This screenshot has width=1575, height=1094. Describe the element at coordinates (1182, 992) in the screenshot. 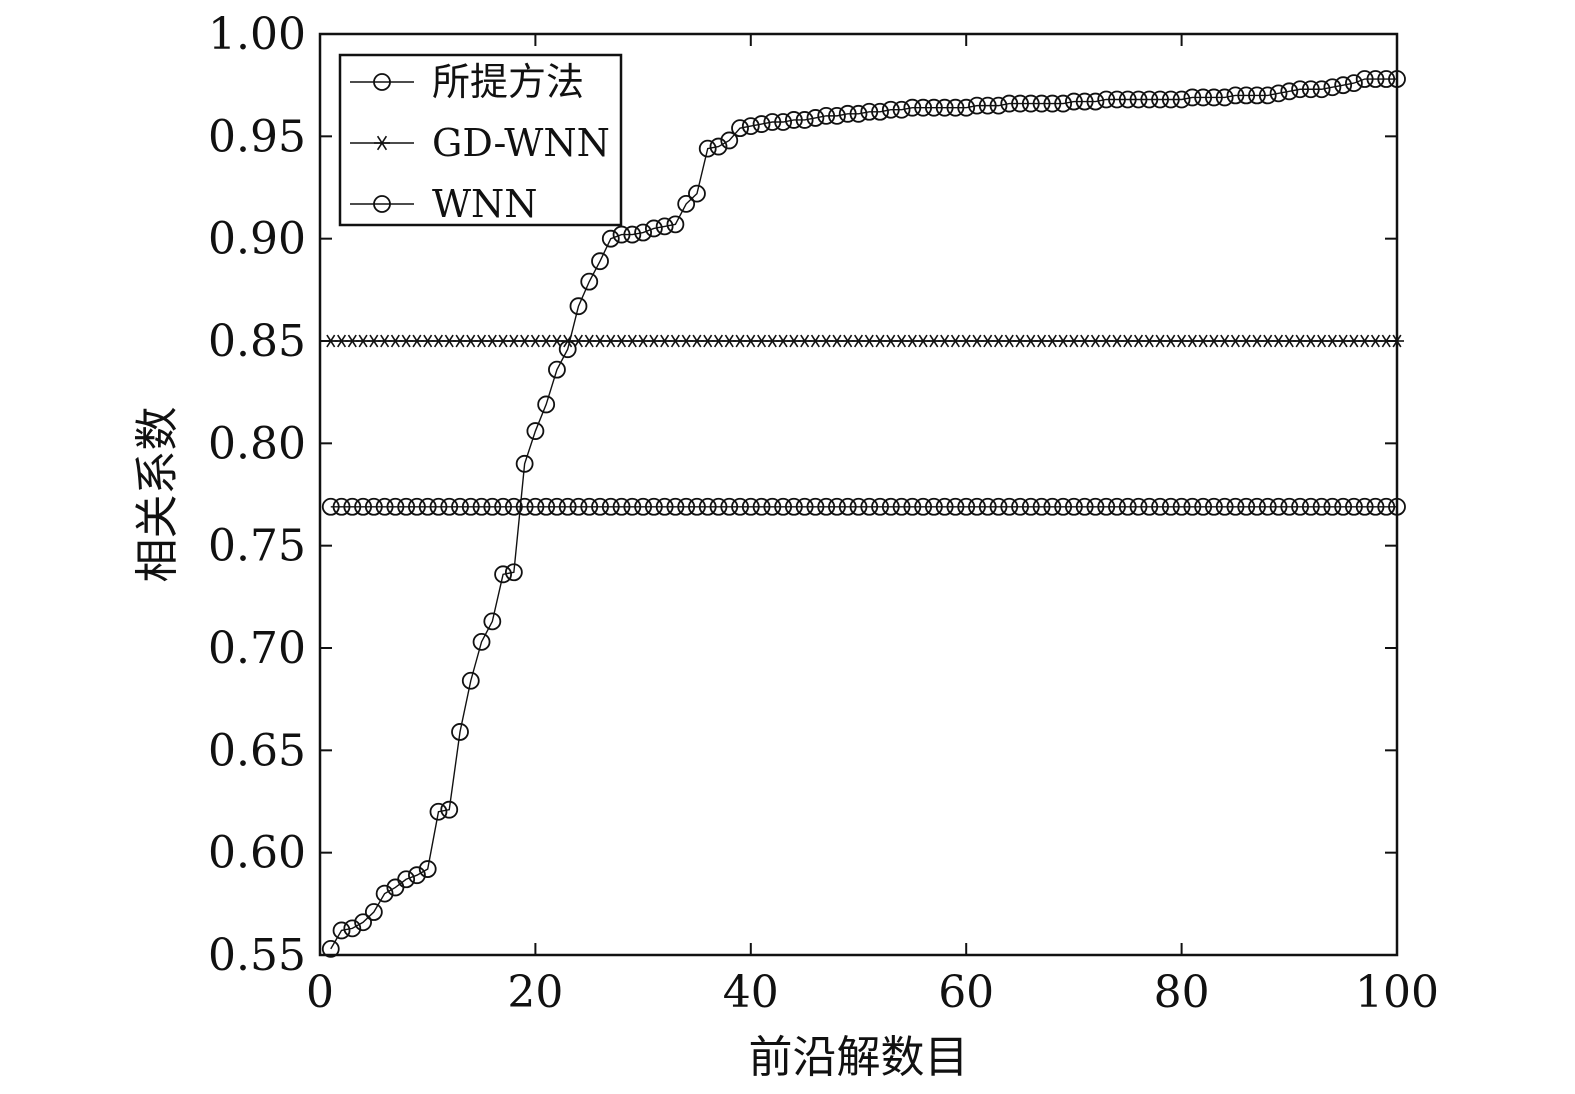

I see `x-tick-label: 80` at that location.